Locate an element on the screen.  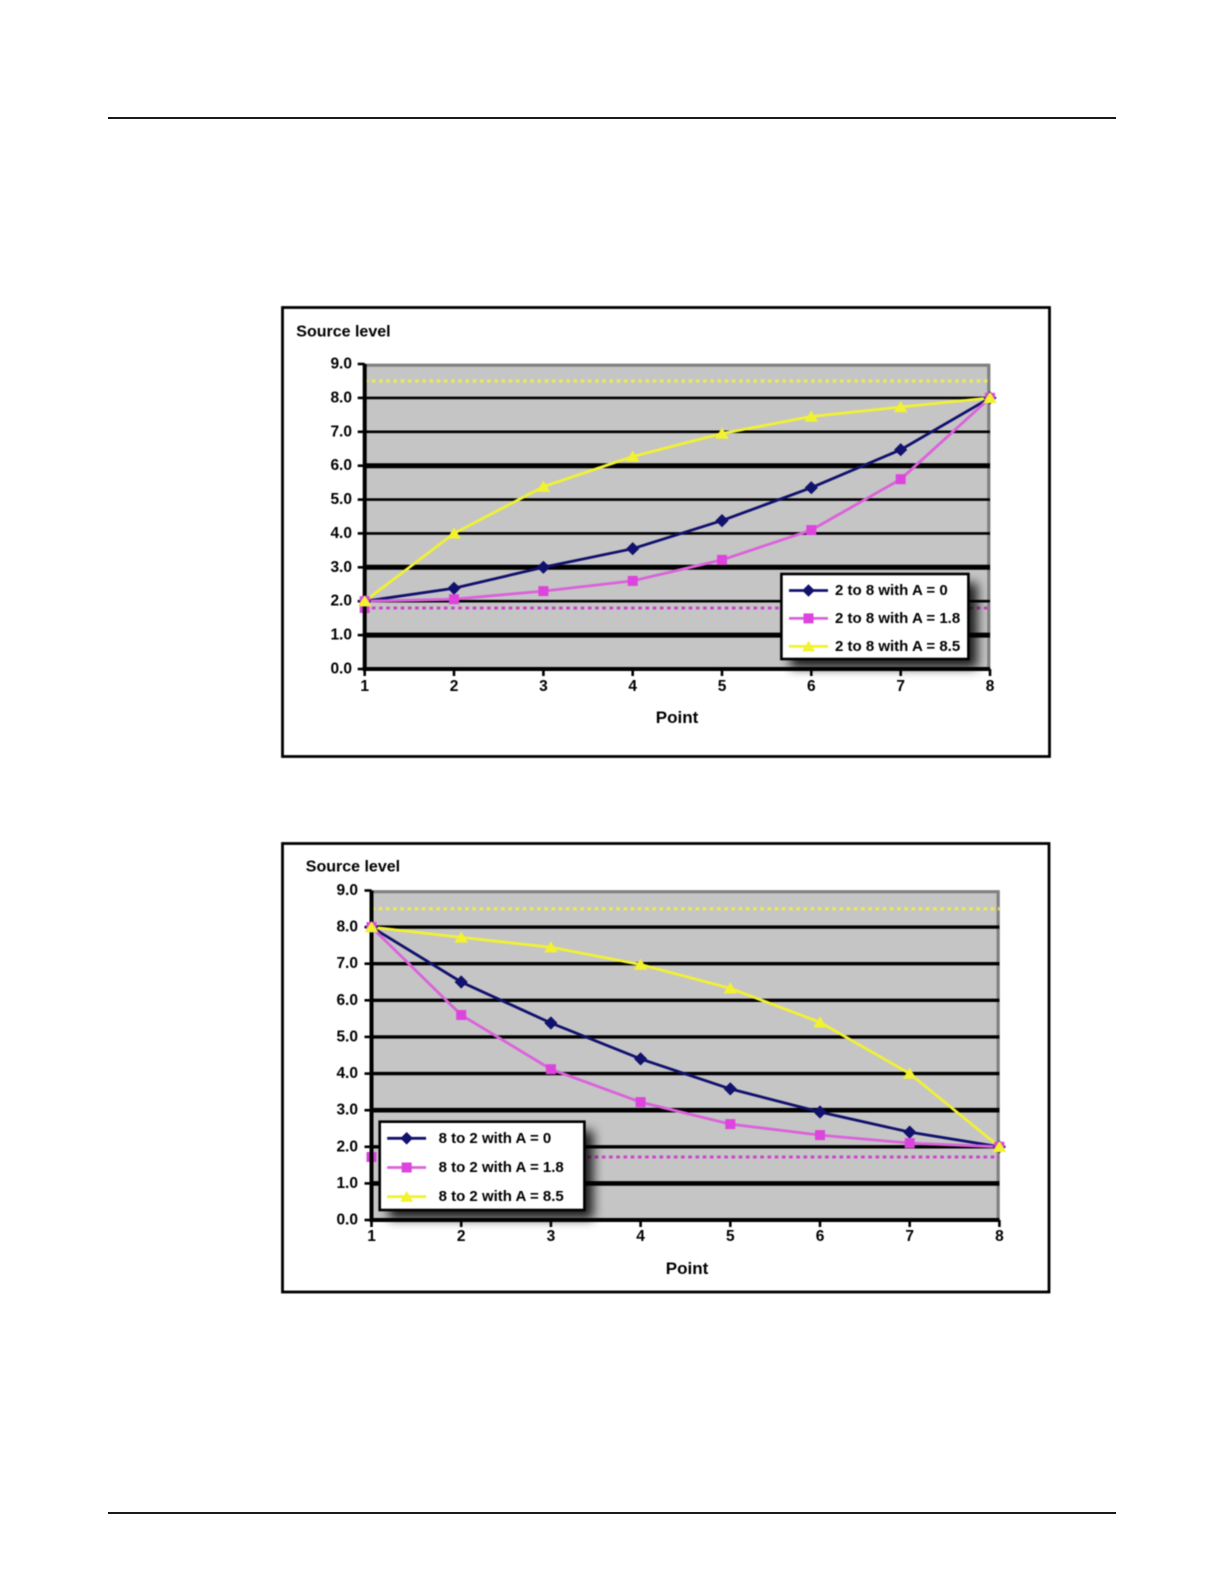
svg-text: 2 to 8 with A = 0 is located at coordinates (891, 590).